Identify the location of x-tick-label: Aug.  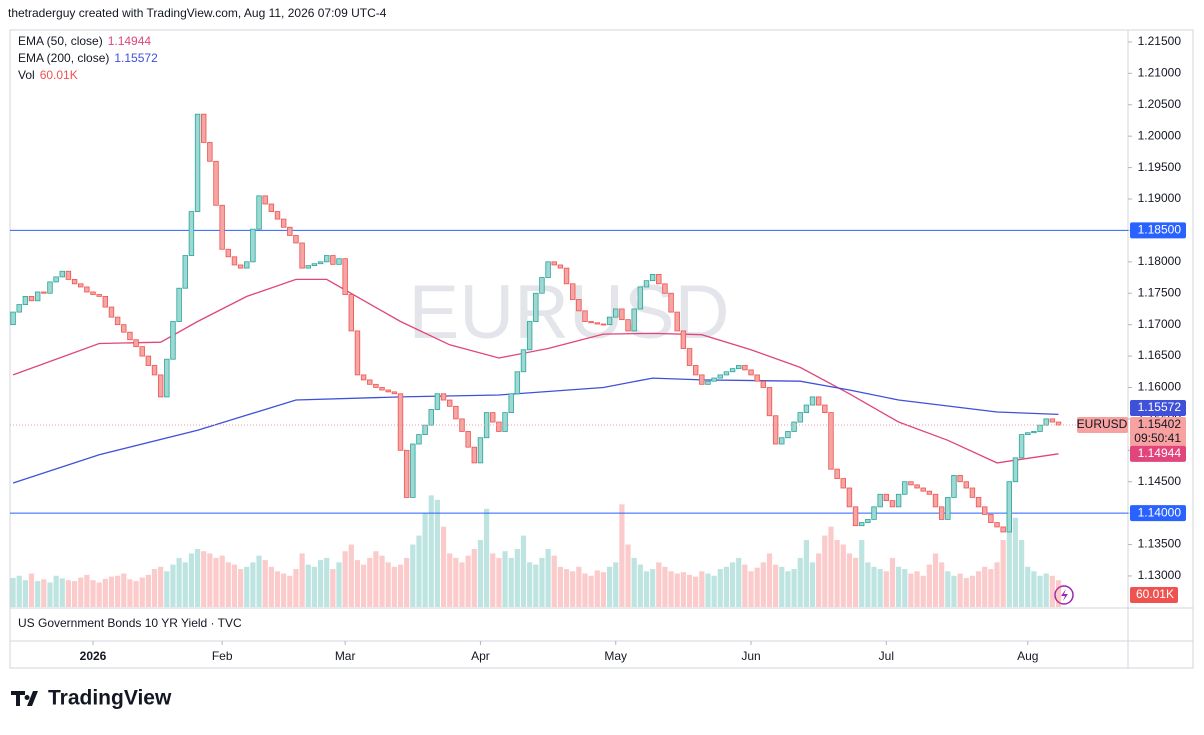
(1027, 656).